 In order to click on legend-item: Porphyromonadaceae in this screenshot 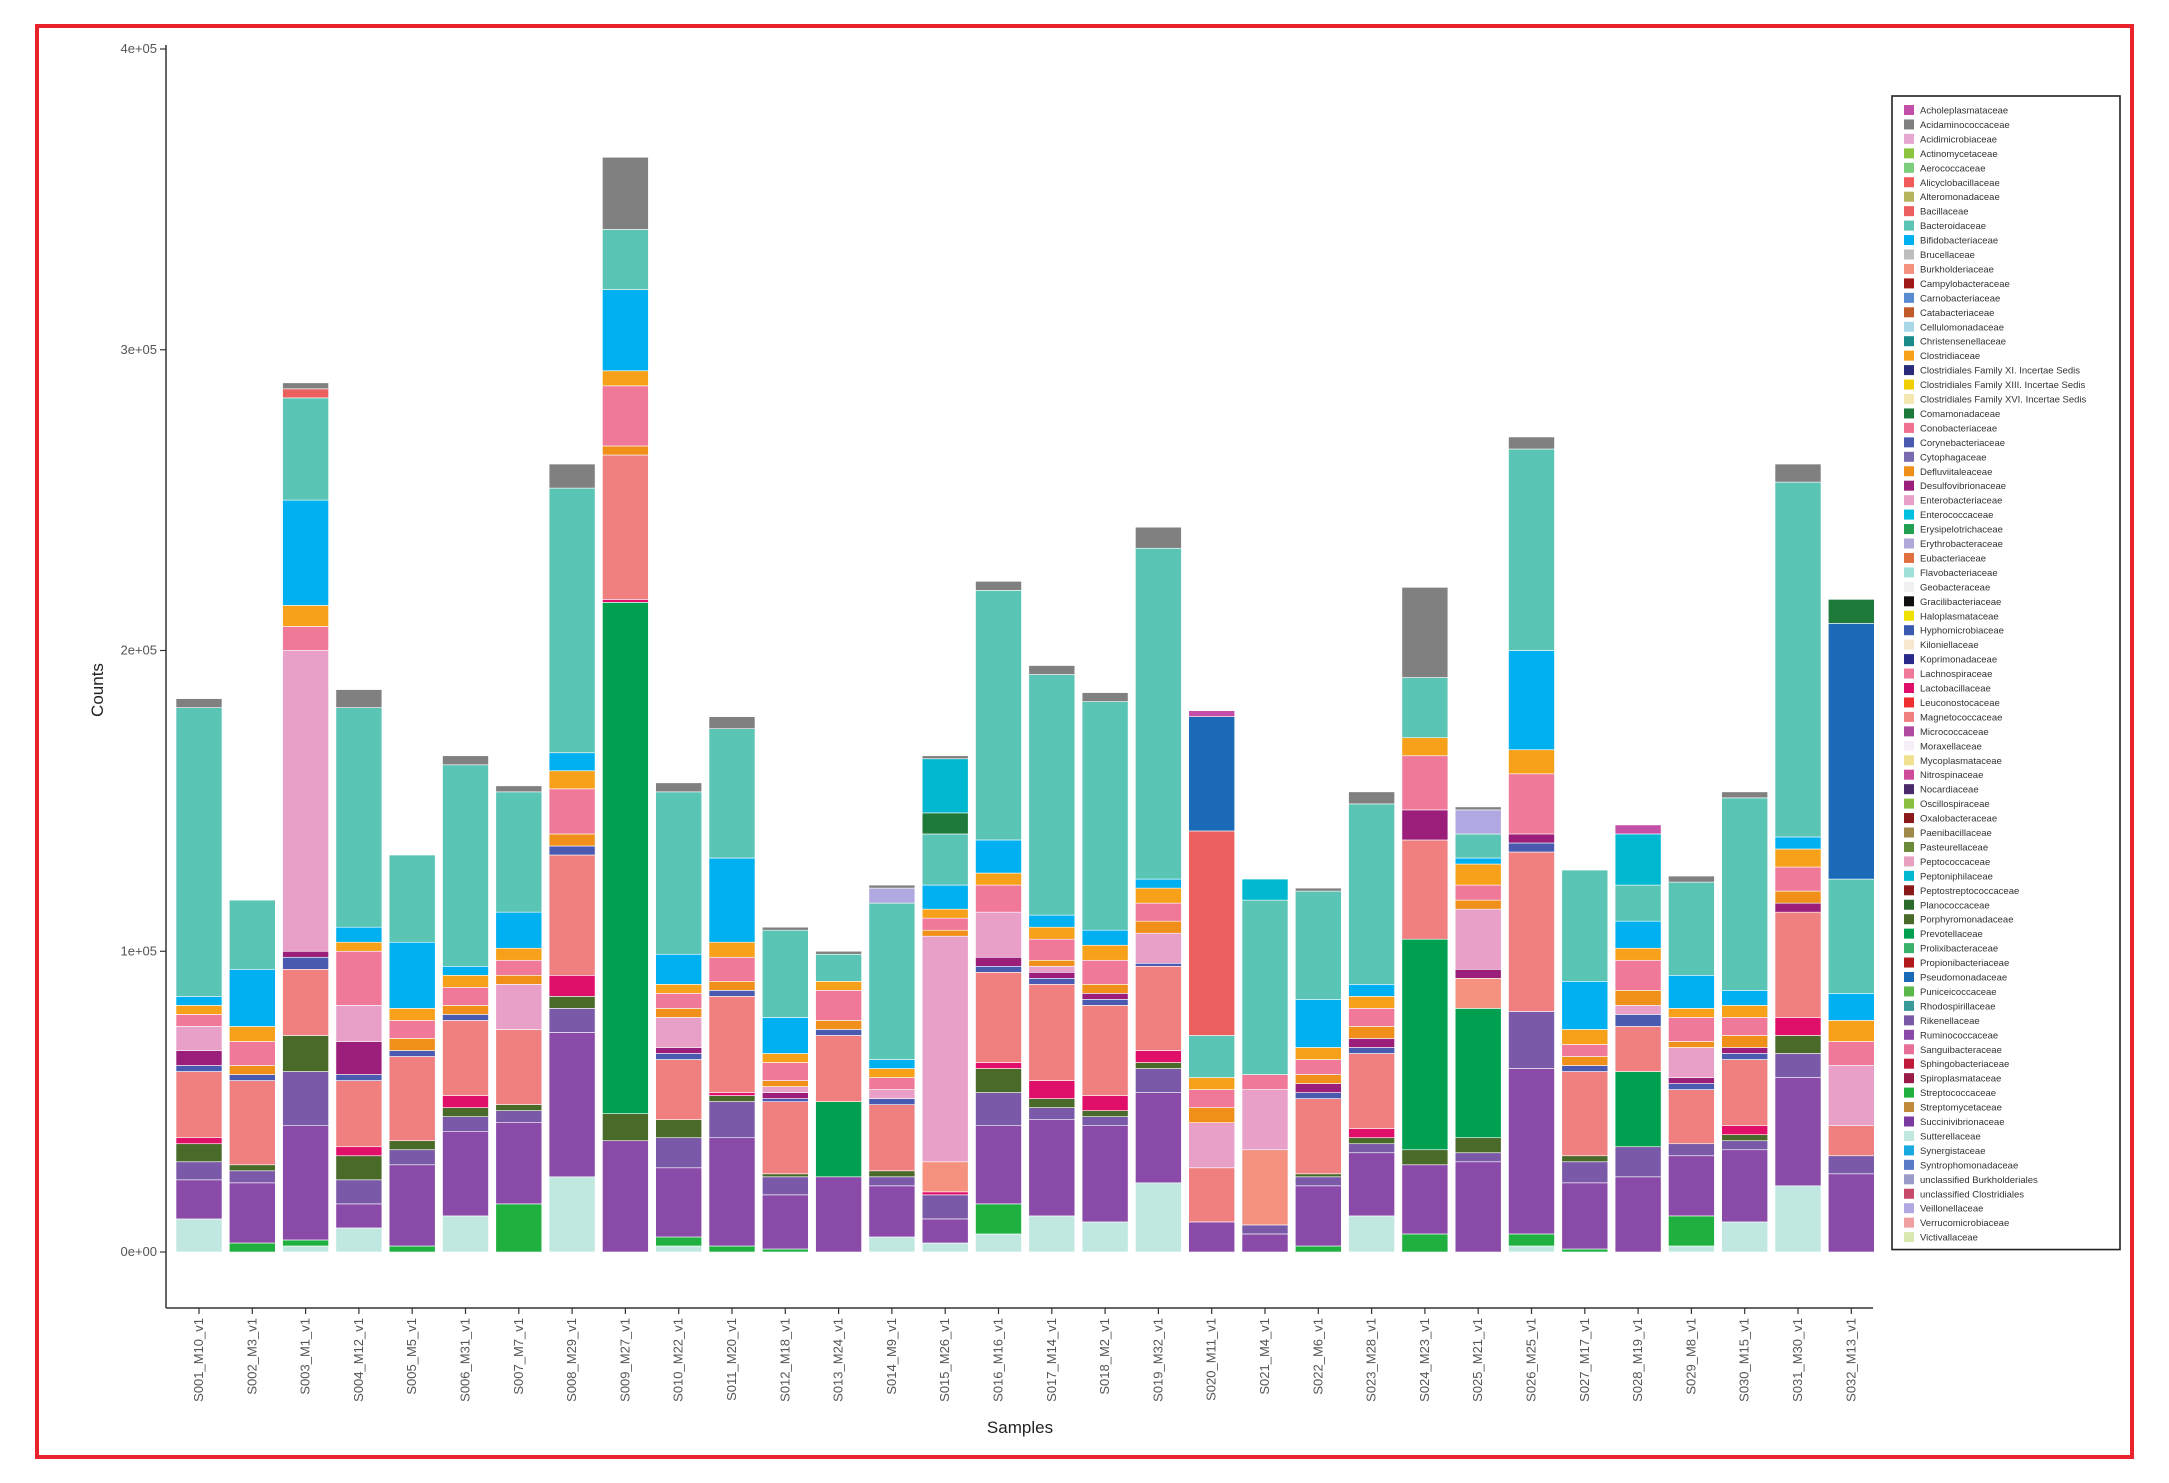, I will do `click(1958, 920)`.